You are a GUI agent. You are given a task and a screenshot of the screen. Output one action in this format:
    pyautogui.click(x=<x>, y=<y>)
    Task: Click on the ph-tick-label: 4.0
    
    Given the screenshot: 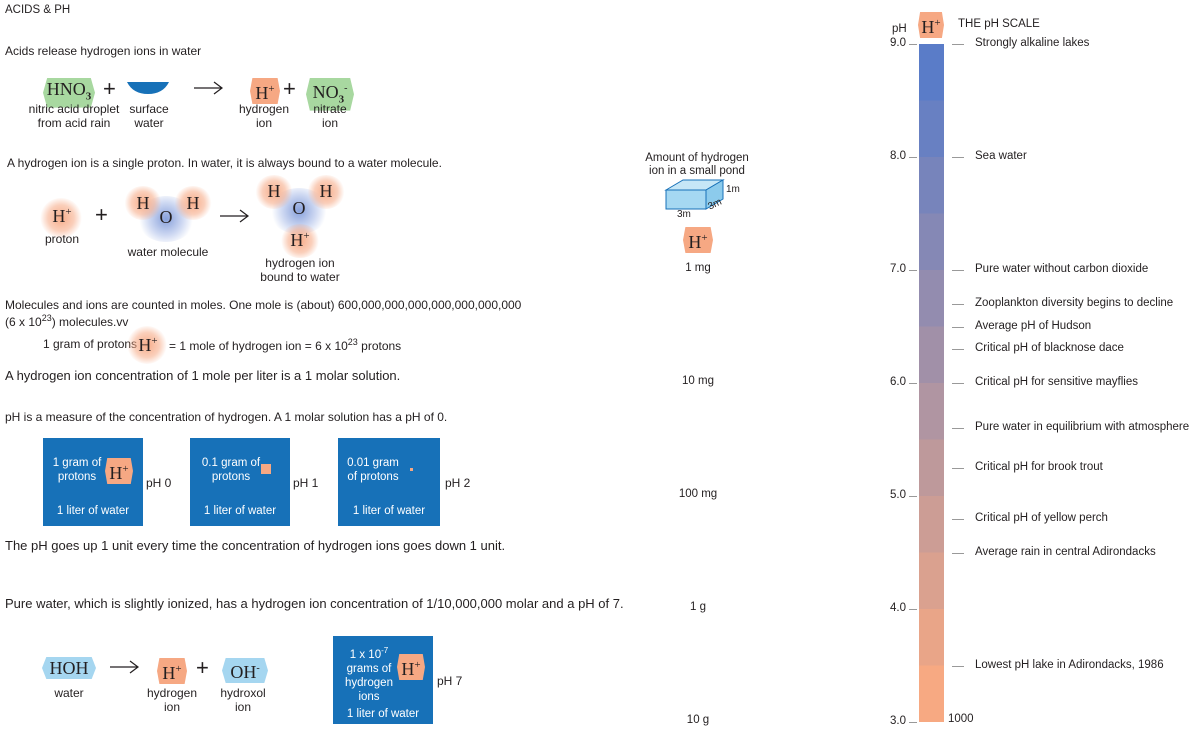 What is the action you would take?
    pyautogui.click(x=898, y=608)
    